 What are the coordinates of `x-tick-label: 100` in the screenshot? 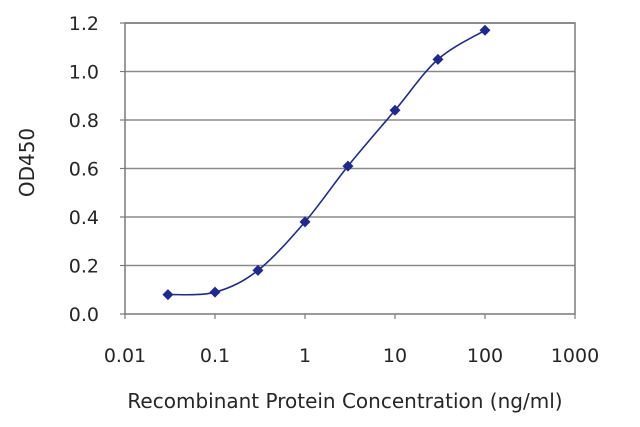 It's located at (485, 356).